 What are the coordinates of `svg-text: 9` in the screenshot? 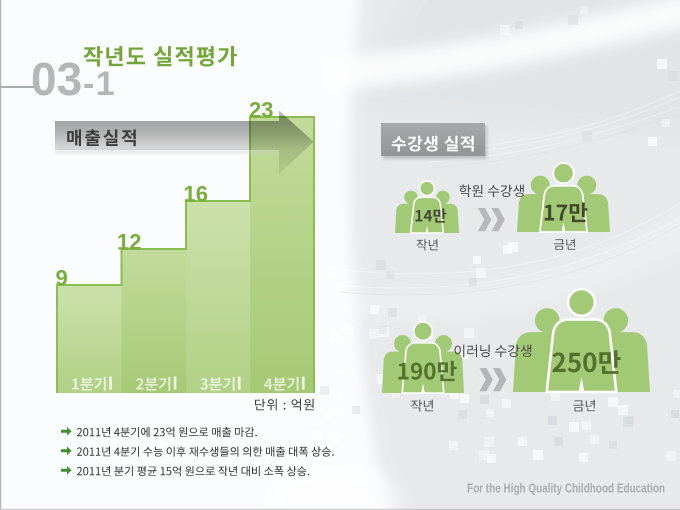 It's located at (62, 278).